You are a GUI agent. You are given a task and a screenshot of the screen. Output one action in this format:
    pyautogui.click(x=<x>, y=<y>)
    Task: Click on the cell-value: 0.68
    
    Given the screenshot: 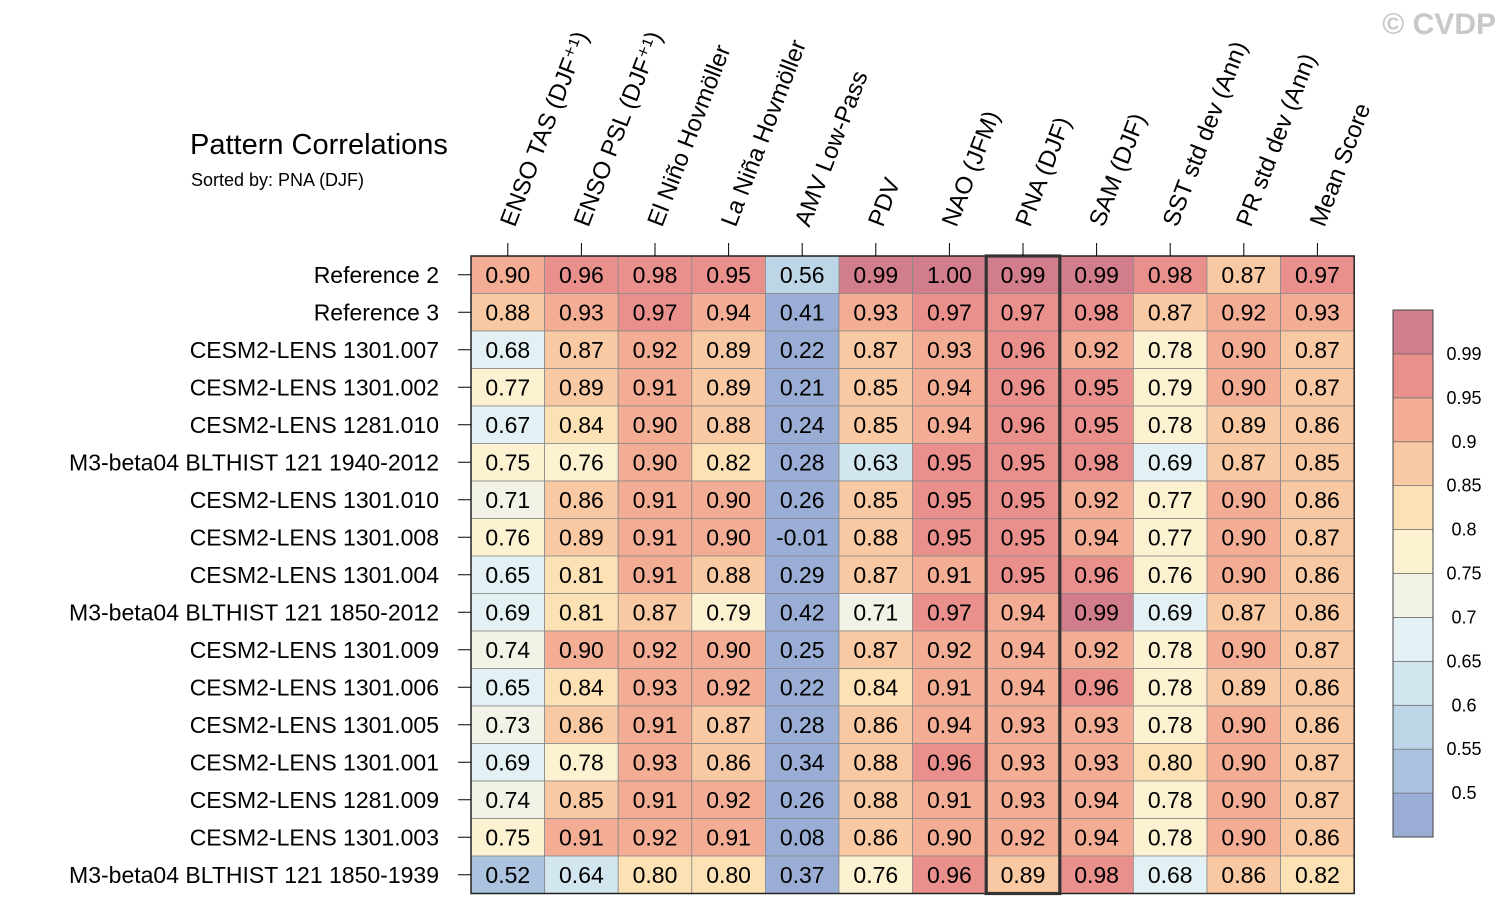 What is the action you would take?
    pyautogui.click(x=1170, y=875)
    